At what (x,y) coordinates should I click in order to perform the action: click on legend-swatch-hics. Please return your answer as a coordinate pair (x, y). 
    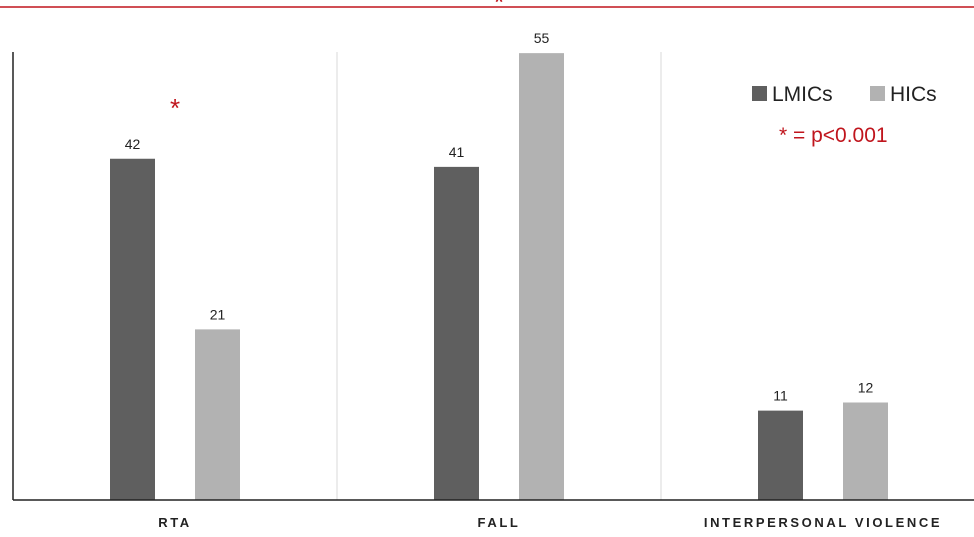
    Looking at the image, I should click on (877, 93).